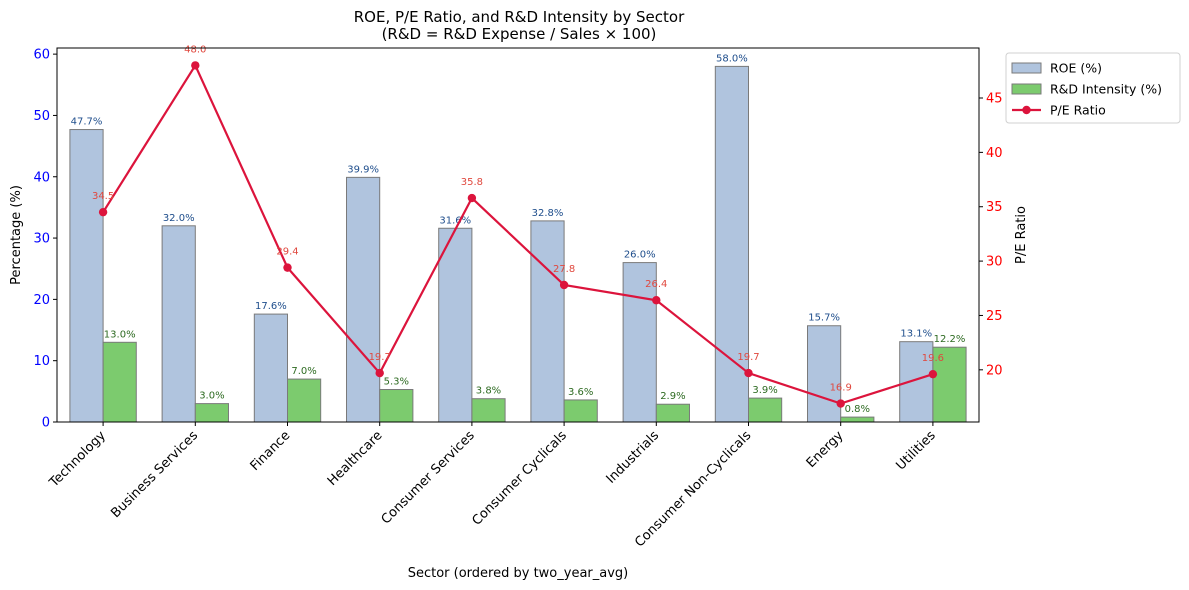 The height and width of the screenshot is (590, 1189). What do you see at coordinates (103, 196) in the screenshot?
I see `pe-value-label: 34.5` at bounding box center [103, 196].